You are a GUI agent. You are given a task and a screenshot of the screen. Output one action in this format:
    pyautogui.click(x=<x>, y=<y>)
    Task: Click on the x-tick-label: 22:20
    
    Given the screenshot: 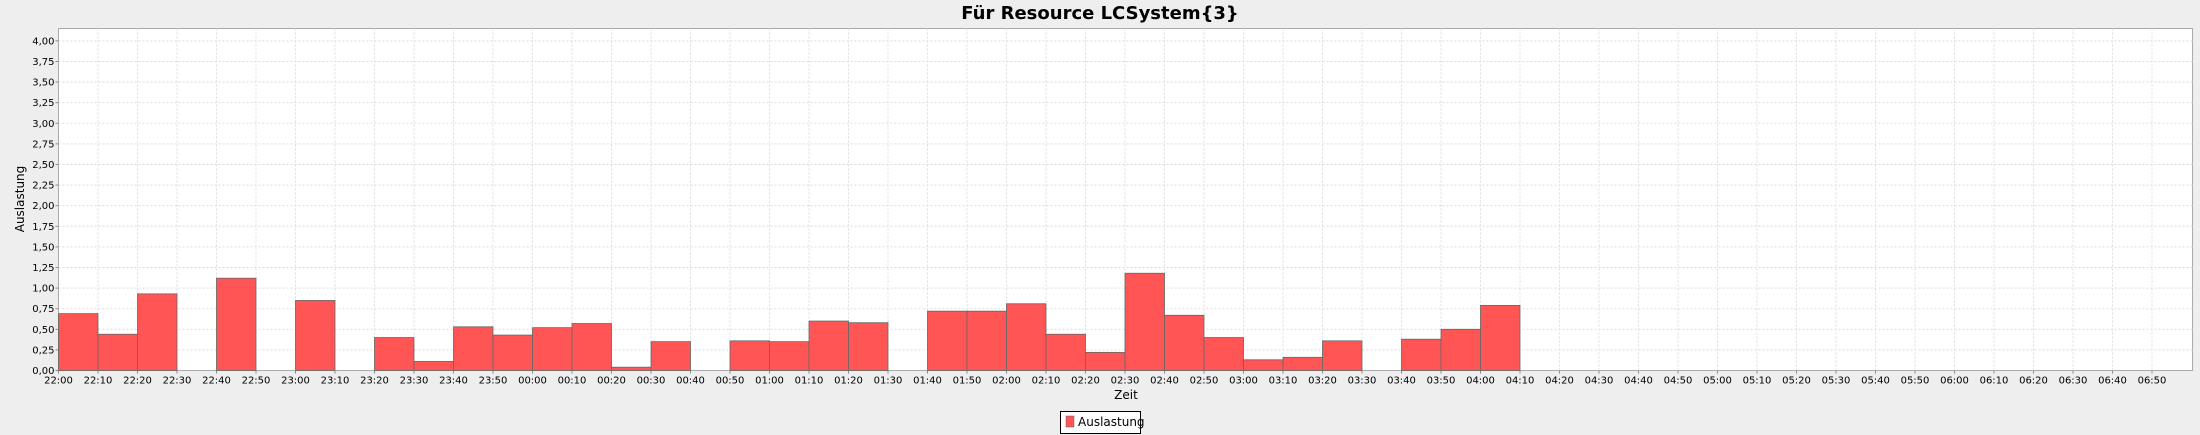 What is the action you would take?
    pyautogui.click(x=137, y=381)
    